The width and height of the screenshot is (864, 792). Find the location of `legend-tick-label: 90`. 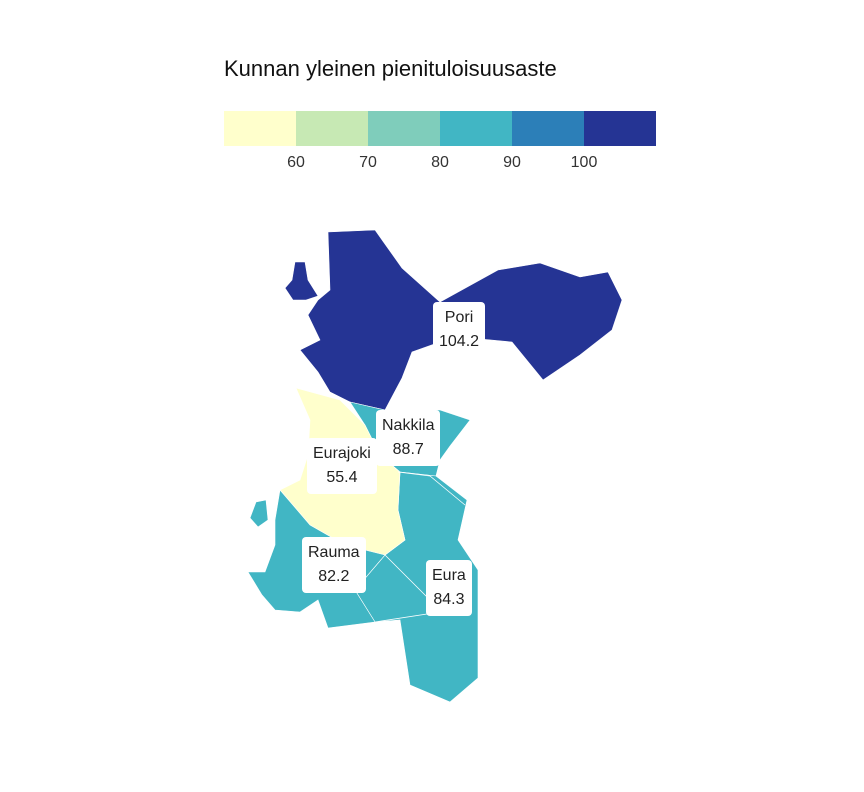

legend-tick-label: 90 is located at coordinates (512, 162).